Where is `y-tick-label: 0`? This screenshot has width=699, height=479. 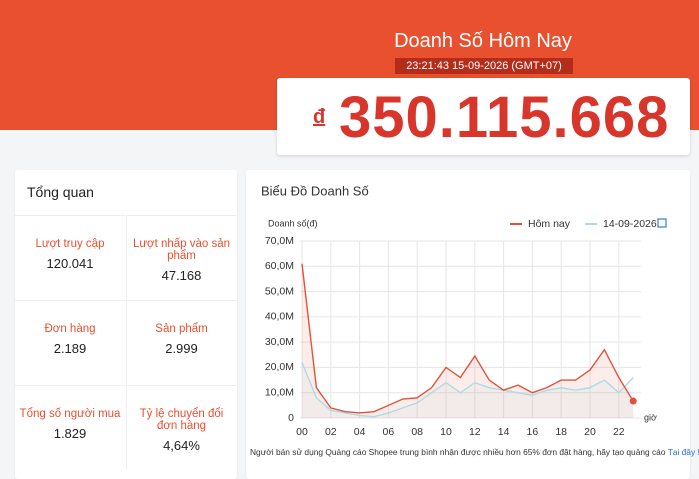
y-tick-label: 0 is located at coordinates (291, 418).